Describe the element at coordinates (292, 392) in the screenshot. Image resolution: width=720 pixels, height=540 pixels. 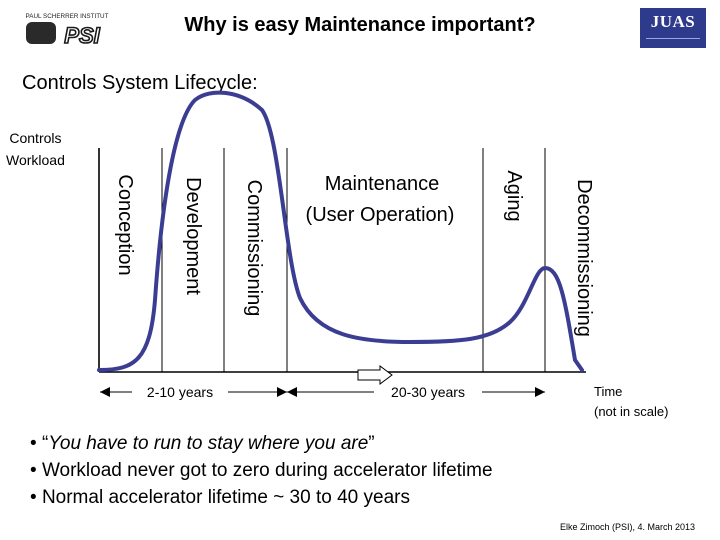
I see `span-arrow-maintenance-left-head` at that location.